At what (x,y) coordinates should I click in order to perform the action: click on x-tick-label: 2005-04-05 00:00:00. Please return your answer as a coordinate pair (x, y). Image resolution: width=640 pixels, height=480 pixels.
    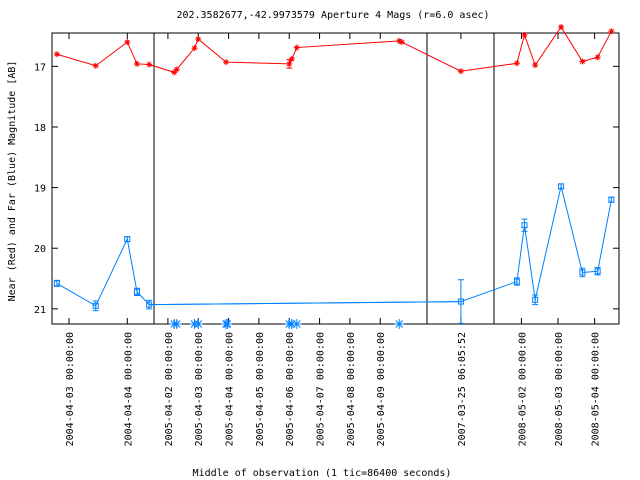
    Looking at the image, I should click on (260, 389).